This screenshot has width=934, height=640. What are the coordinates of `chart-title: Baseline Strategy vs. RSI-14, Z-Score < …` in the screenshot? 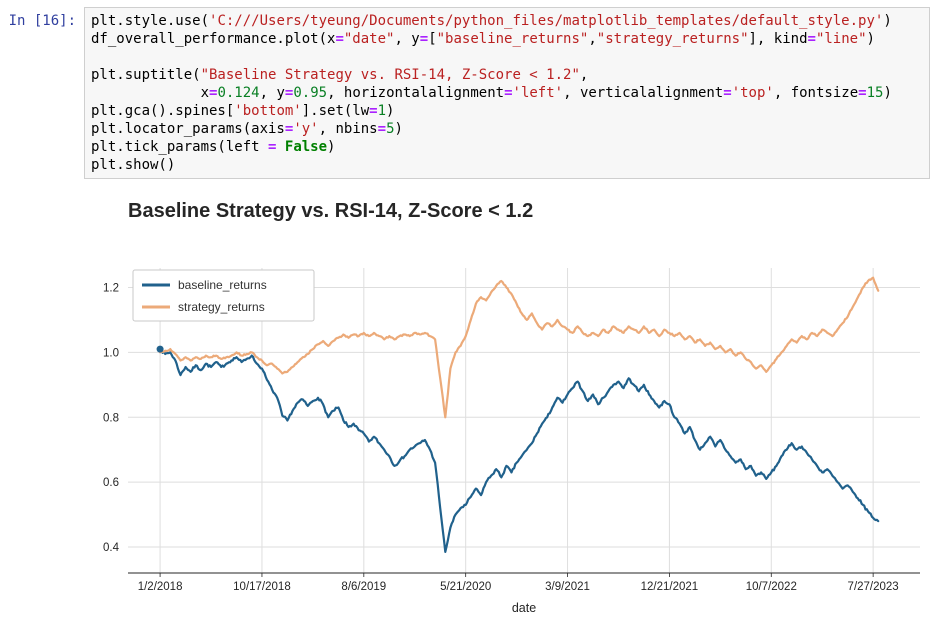 It's located at (330, 211).